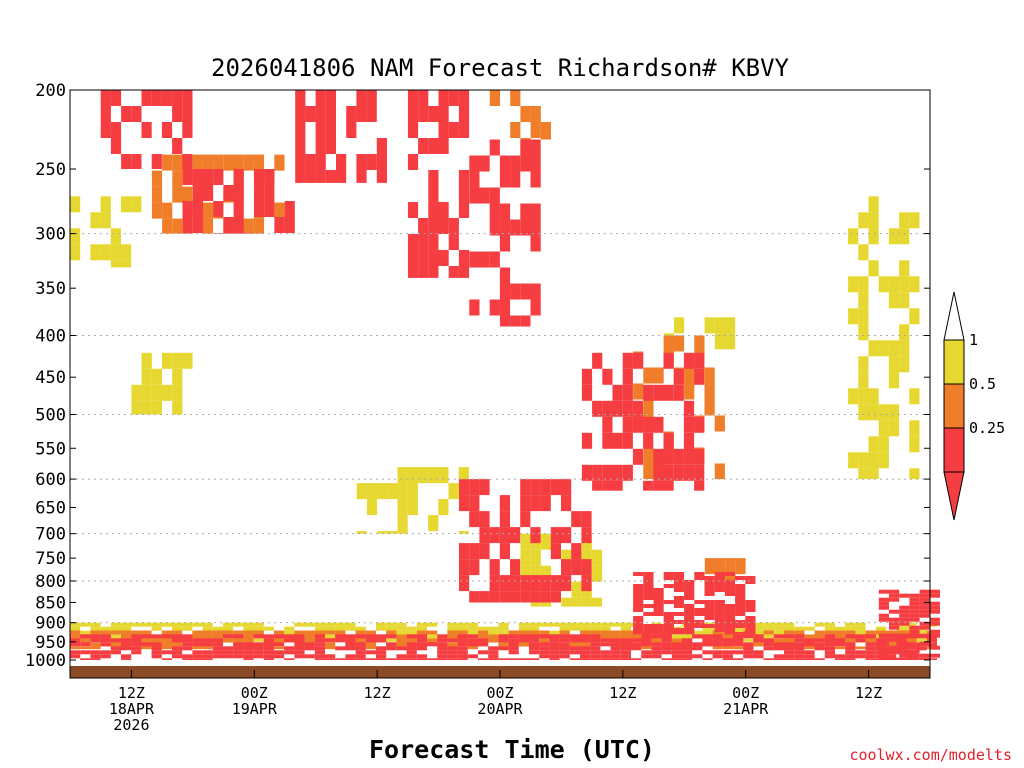 This screenshot has height=768, width=1024. What do you see at coordinates (50, 582) in the screenshot?
I see `y-tick-label: 800` at bounding box center [50, 582].